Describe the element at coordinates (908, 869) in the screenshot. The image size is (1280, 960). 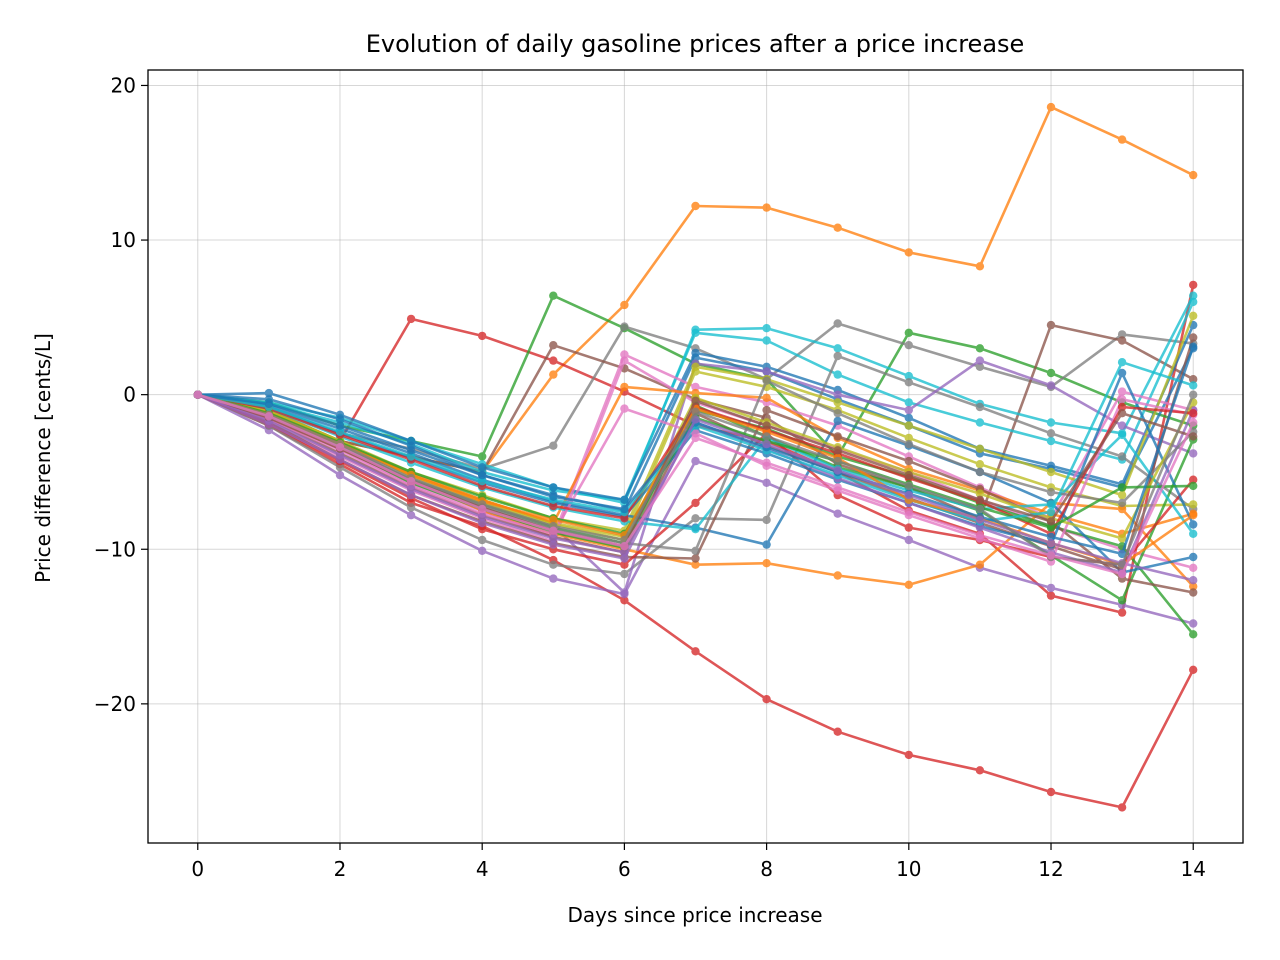
I see `x-tick-label: 10` at that location.